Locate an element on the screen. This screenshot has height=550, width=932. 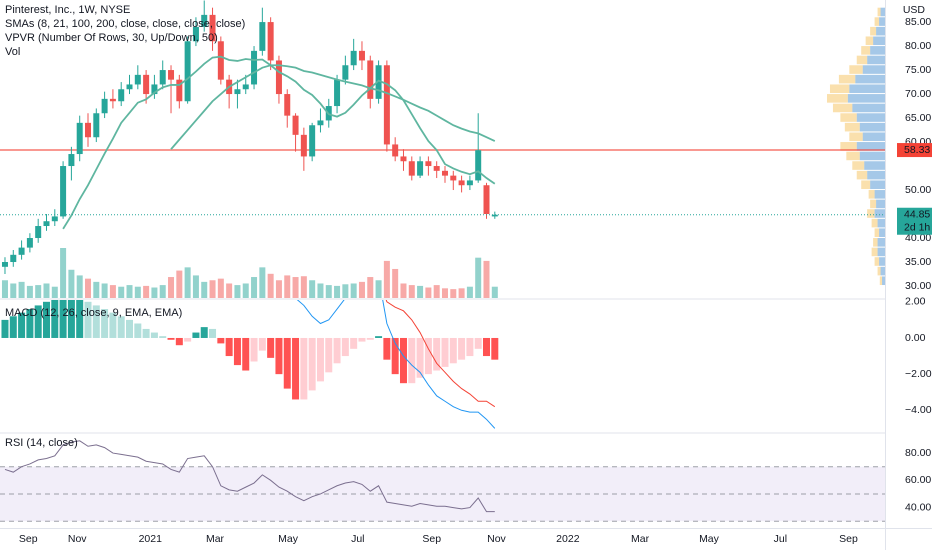
price-label: 58.33 is located at coordinates (917, 150).